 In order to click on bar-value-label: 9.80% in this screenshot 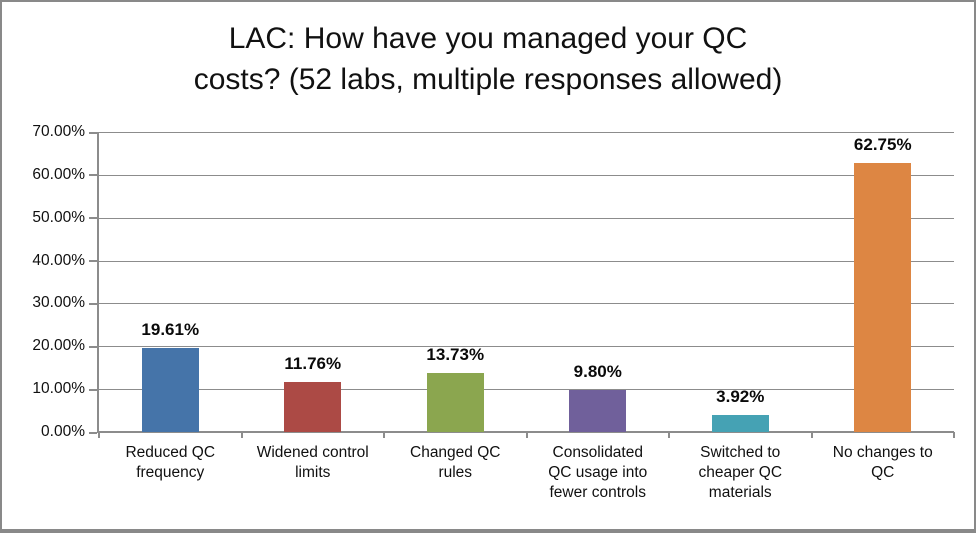, I will do `click(597, 371)`.